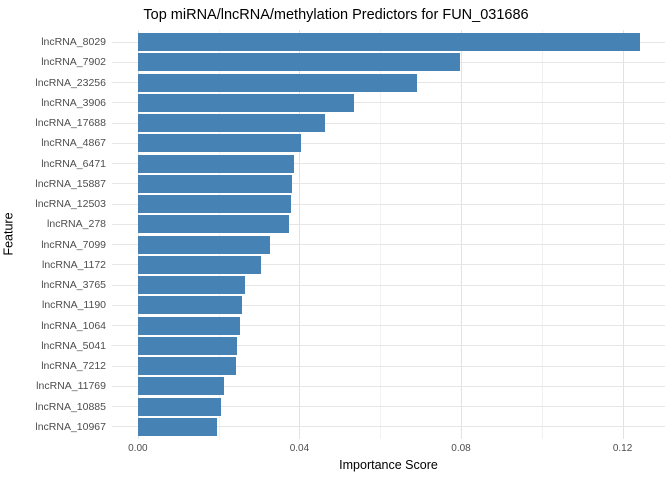  Describe the element at coordinates (71, 386) in the screenshot. I see `y-tick-label: lncRNA_11769` at that location.